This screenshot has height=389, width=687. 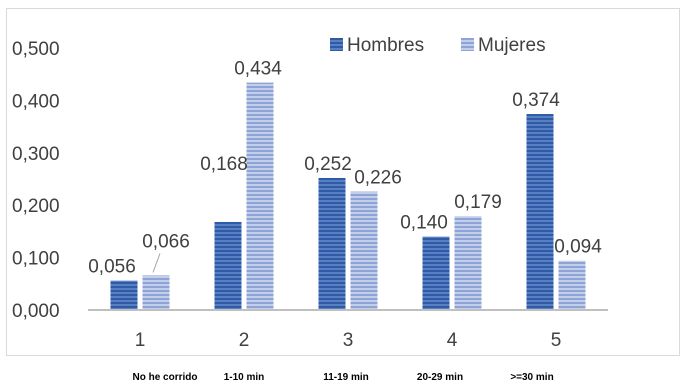 What do you see at coordinates (348, 340) in the screenshot?
I see `x-tick-label: 3` at bounding box center [348, 340].